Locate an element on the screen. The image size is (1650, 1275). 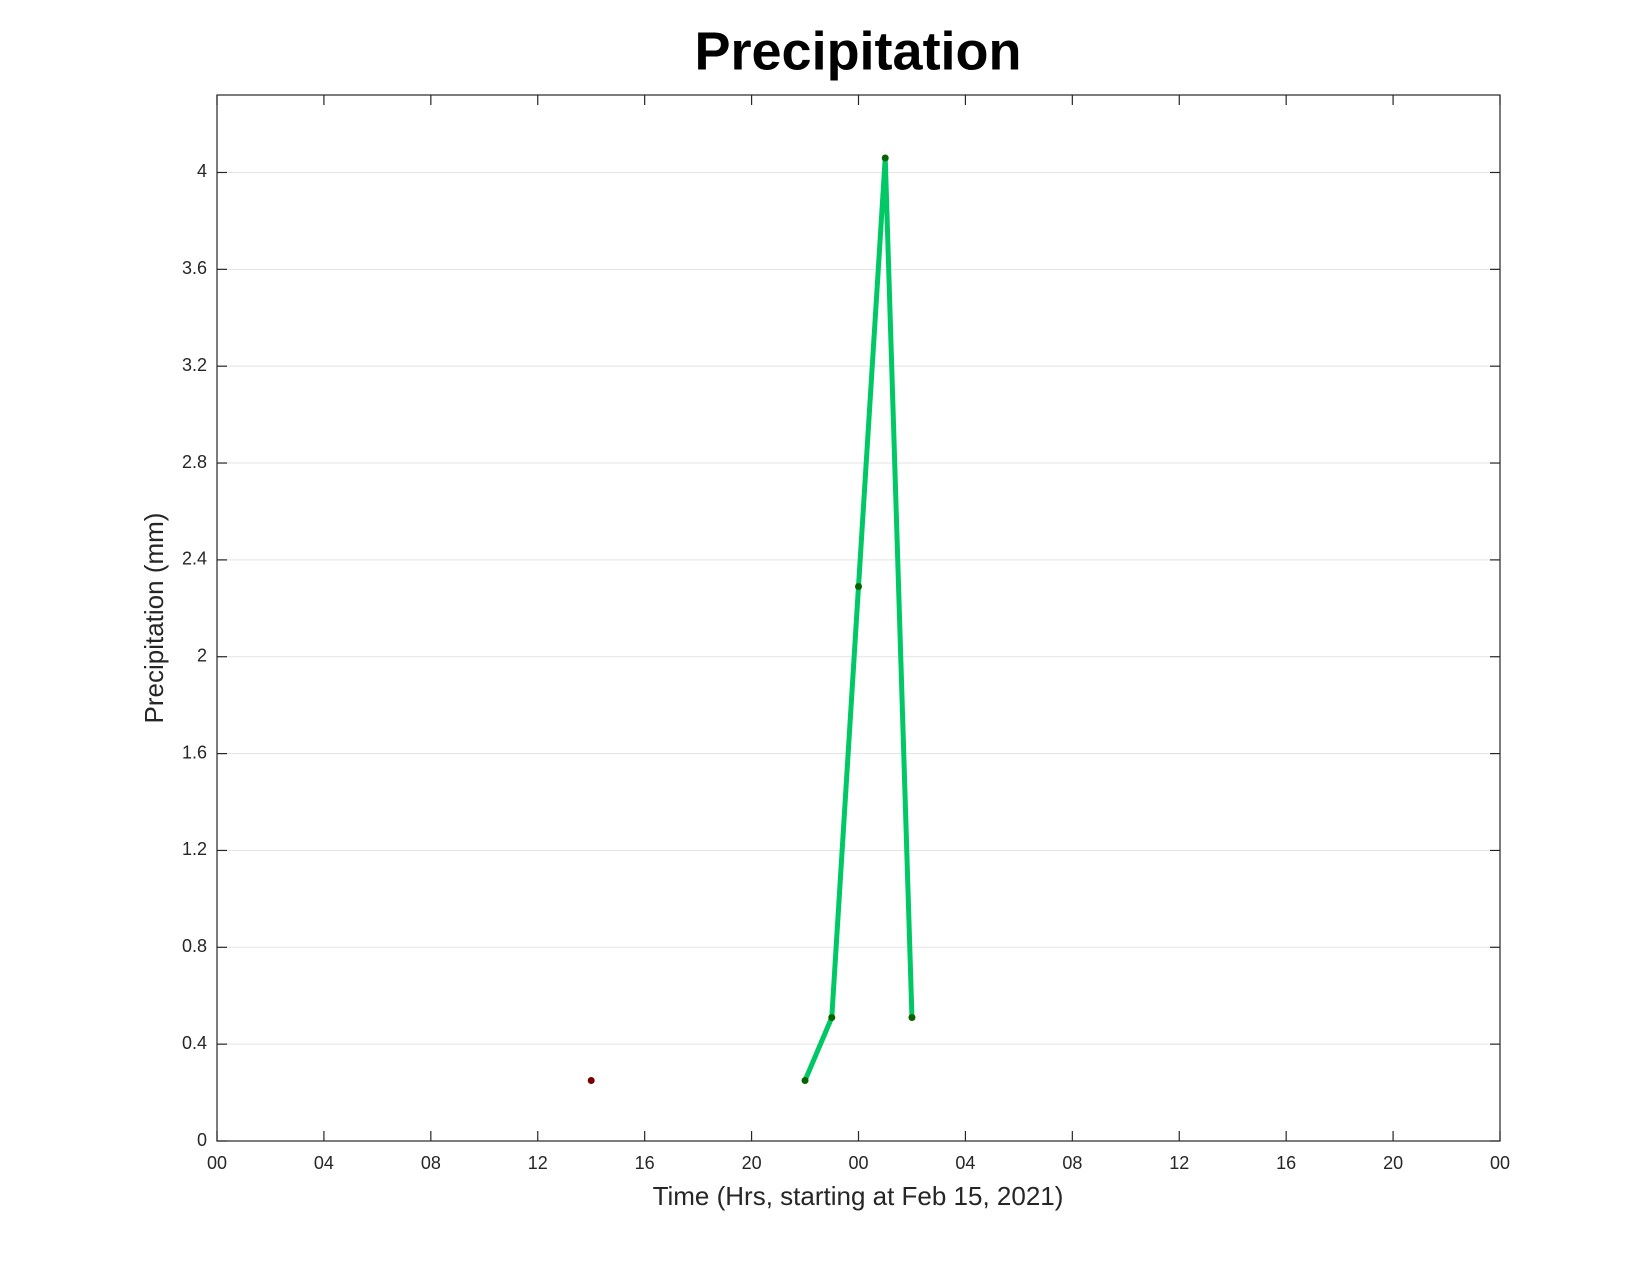
y-tick-label: 3.6 is located at coordinates (194, 268).